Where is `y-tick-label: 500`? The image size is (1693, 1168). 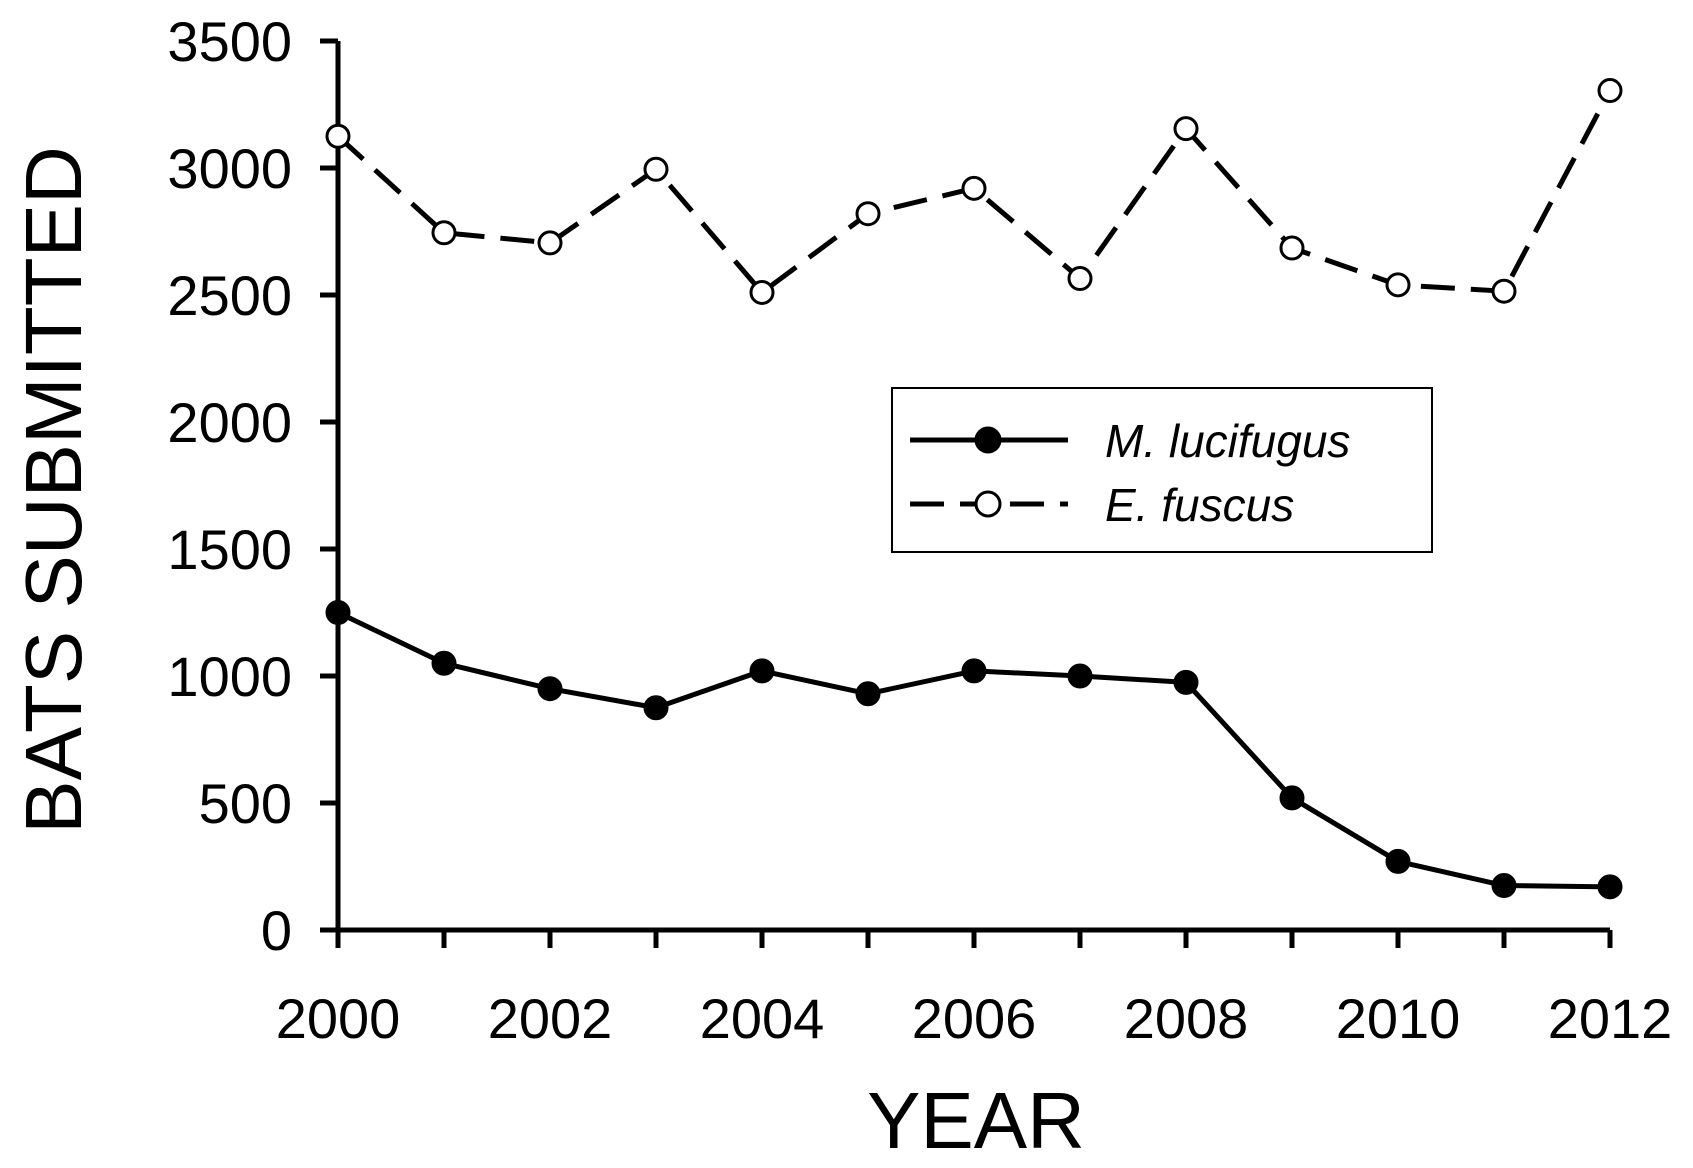 y-tick-label: 500 is located at coordinates (245, 803).